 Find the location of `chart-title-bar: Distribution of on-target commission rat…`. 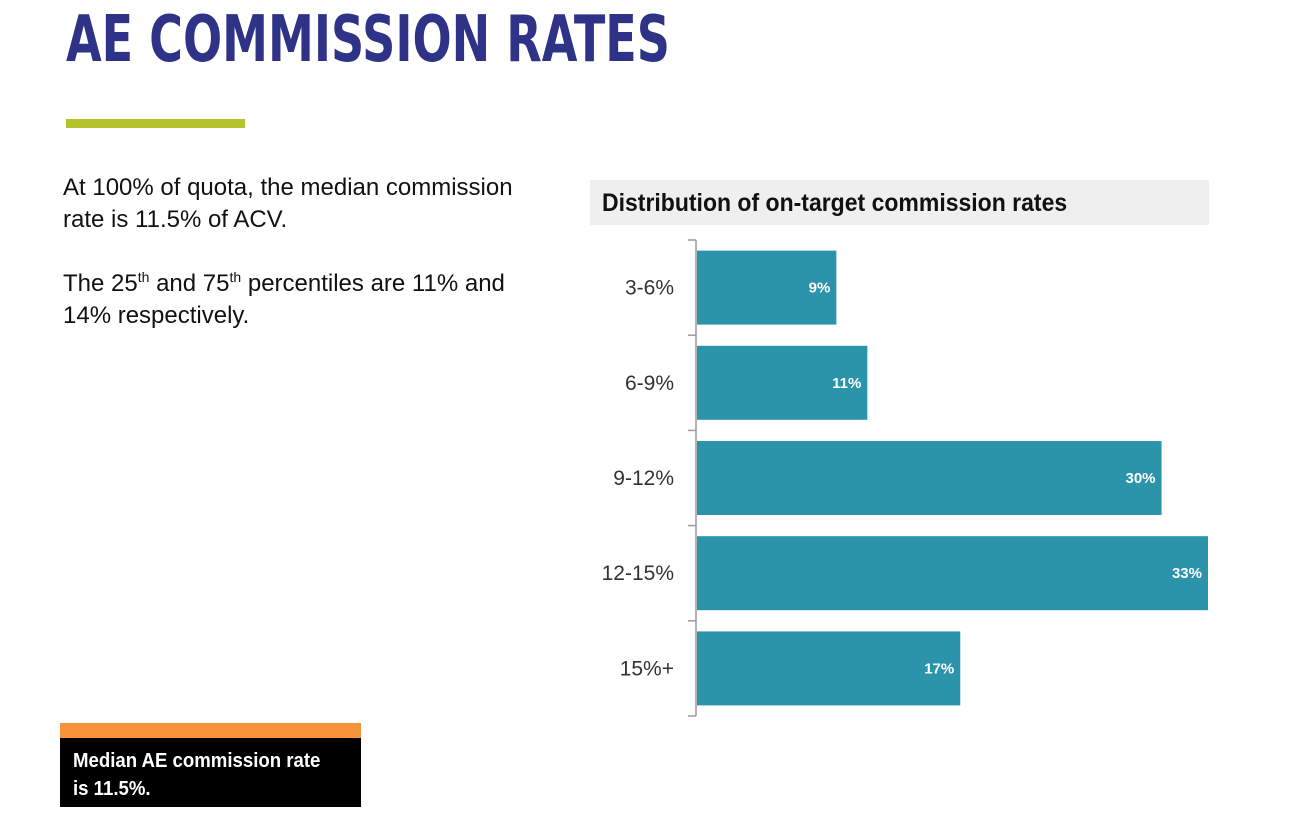

chart-title-bar: Distribution of on-target commission rat… is located at coordinates (899, 202).